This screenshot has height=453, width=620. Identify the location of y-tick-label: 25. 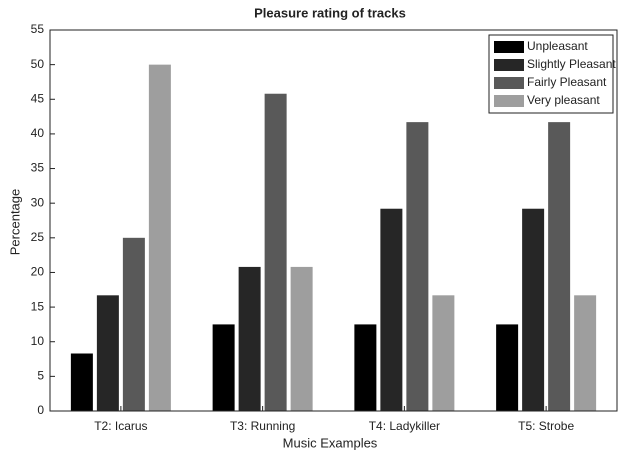
(38, 237).